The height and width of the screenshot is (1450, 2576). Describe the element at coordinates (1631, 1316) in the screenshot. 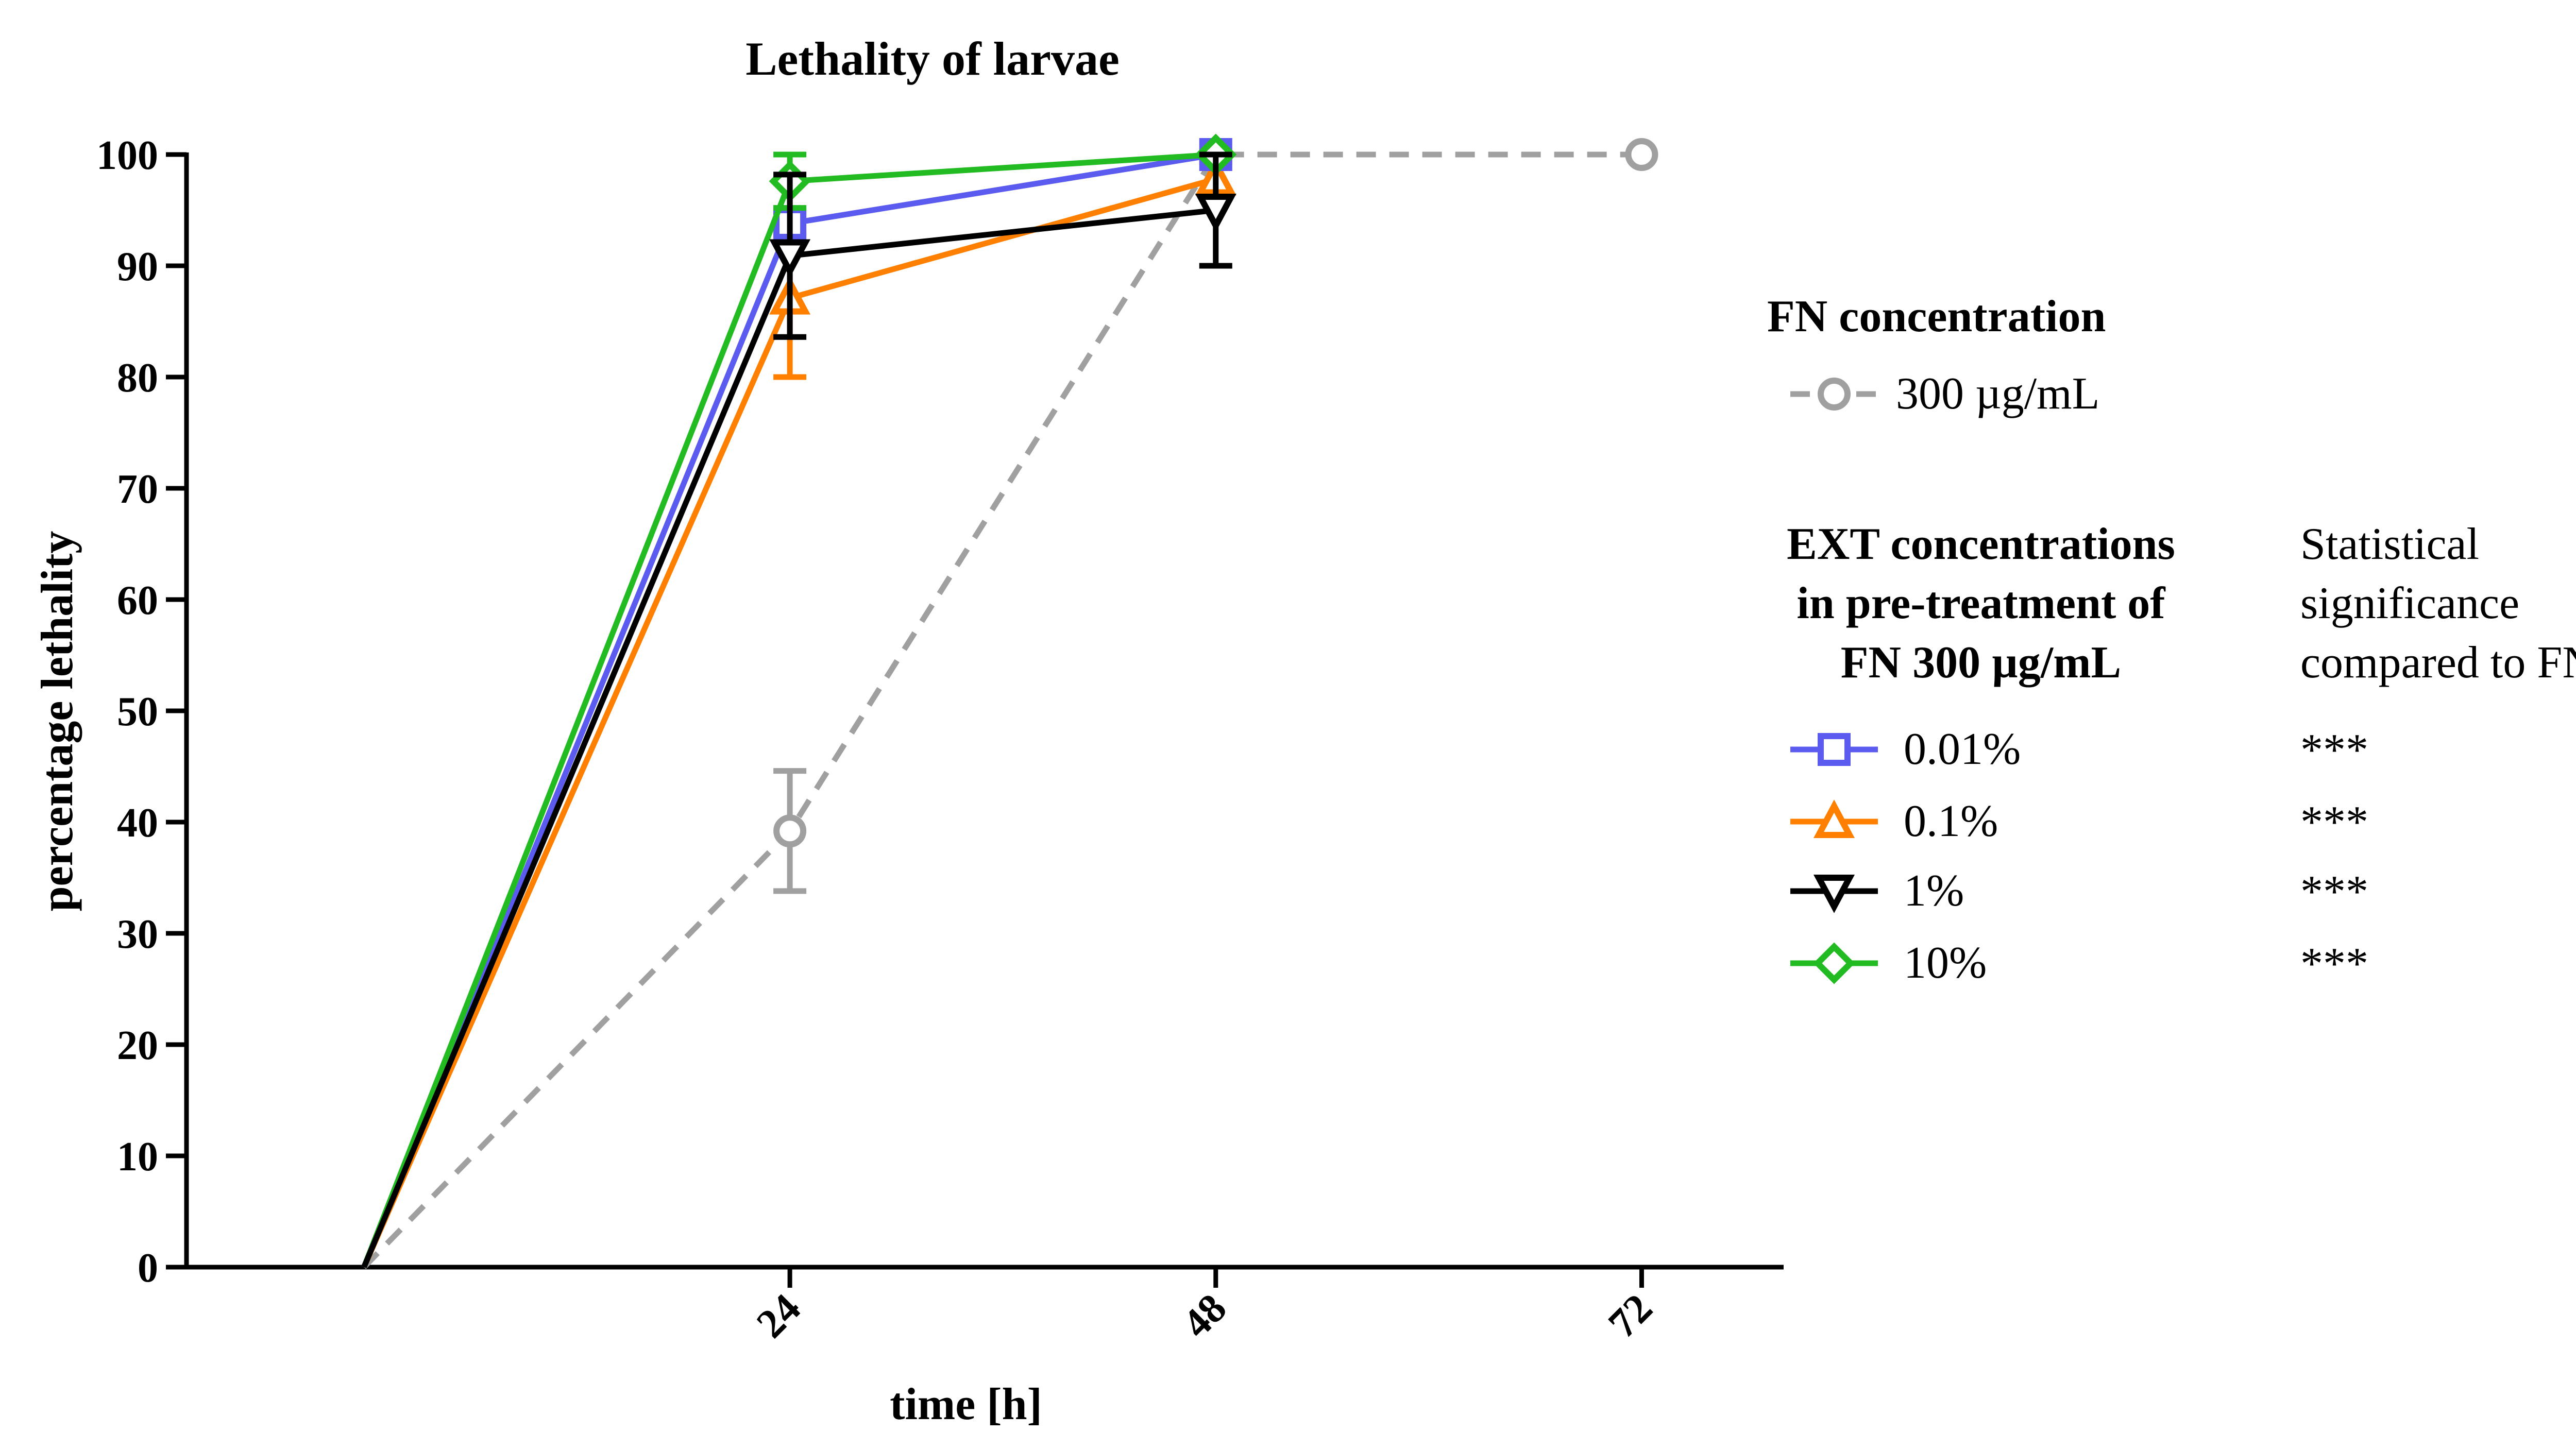

I see `x-tick-label: 72` at that location.